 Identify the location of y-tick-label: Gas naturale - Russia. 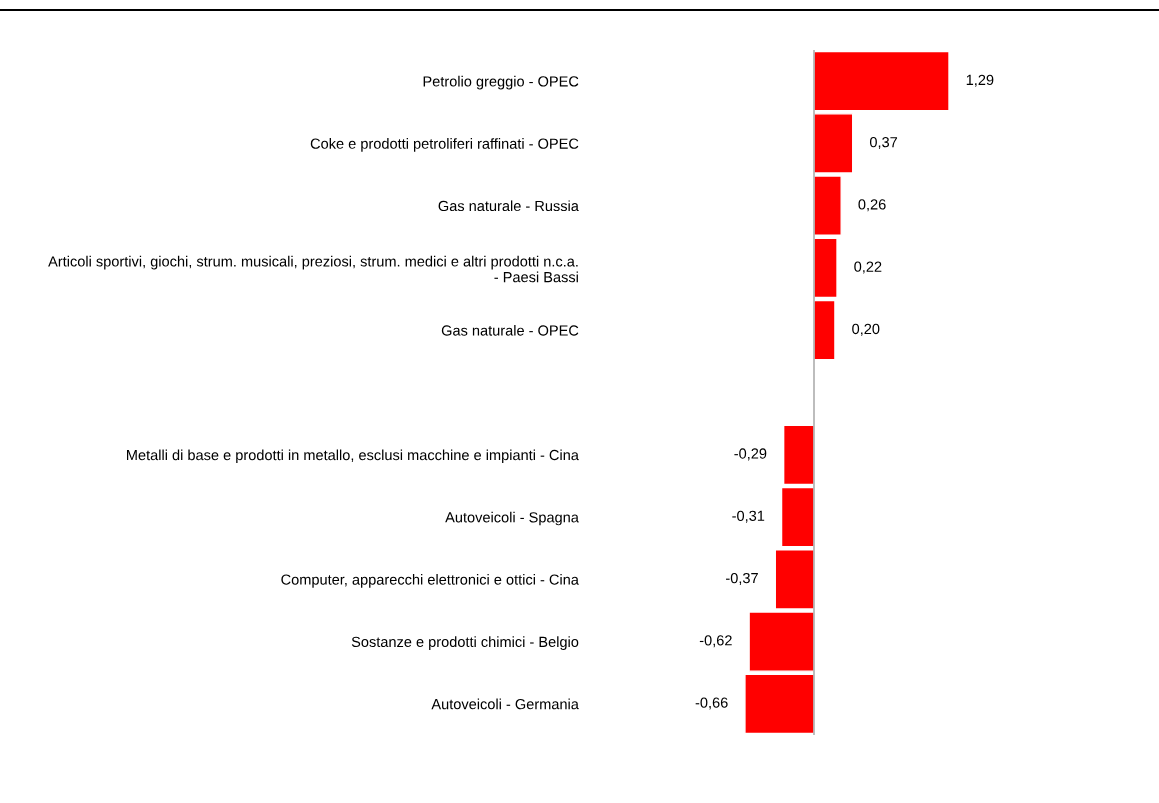
(508, 206).